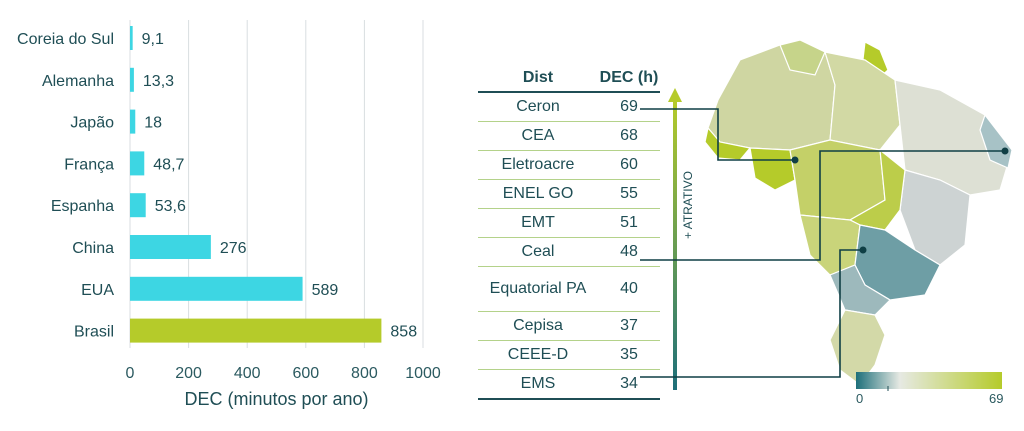 This screenshot has width=1024, height=431. What do you see at coordinates (538, 165) in the screenshot?
I see `dist-cell: Eletroacre` at bounding box center [538, 165].